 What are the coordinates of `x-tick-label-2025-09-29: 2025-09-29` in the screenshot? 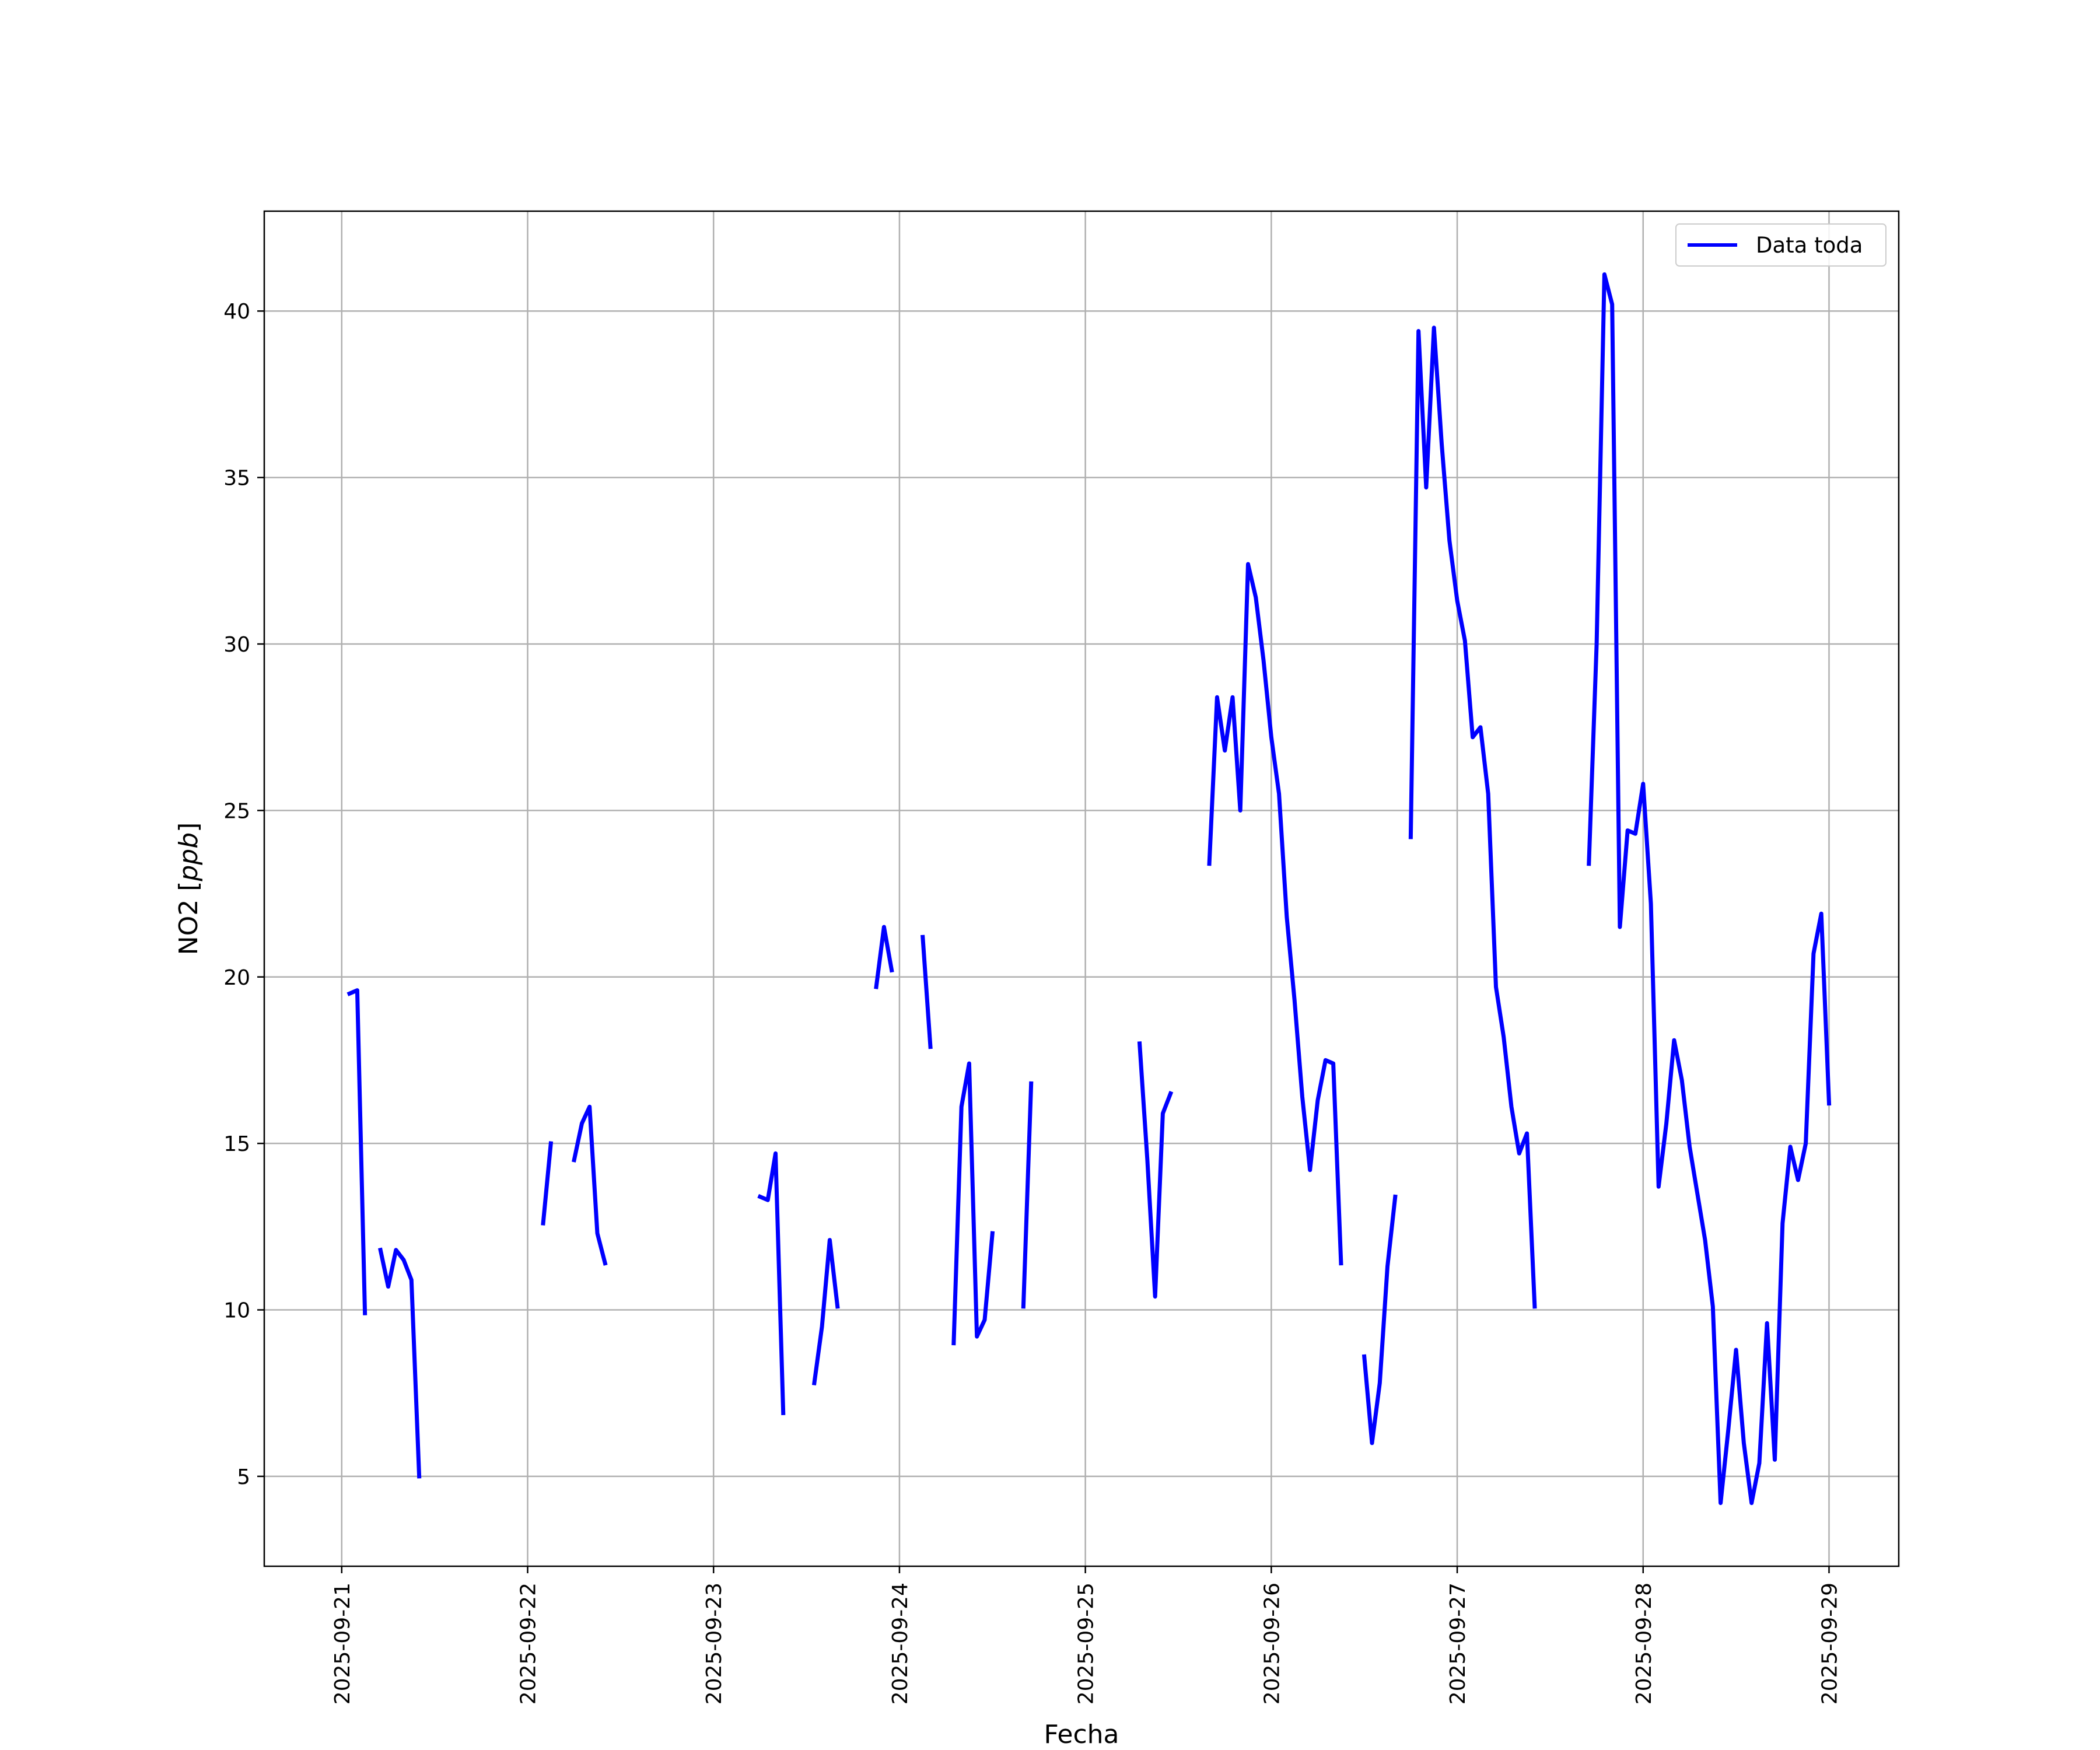 It's located at (1830, 1643).